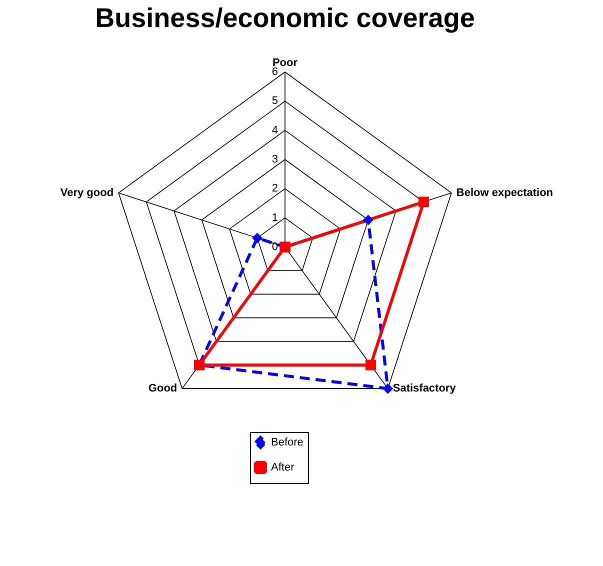 The image size is (603, 566). Describe the element at coordinates (275, 130) in the screenshot. I see `y-tick-label: 4` at that location.